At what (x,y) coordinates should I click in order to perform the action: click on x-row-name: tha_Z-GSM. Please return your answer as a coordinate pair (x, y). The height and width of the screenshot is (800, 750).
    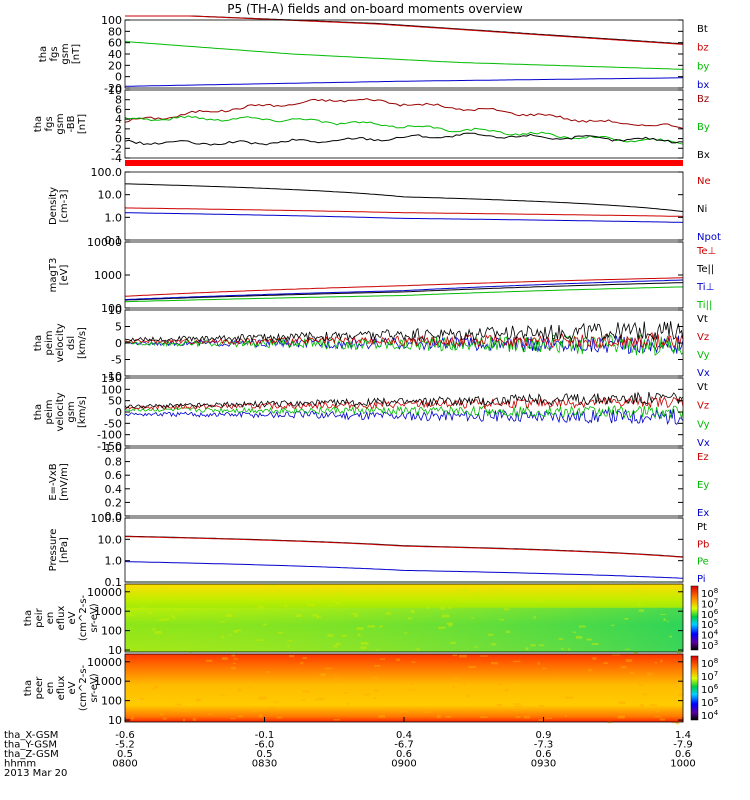
    Looking at the image, I should click on (31, 754).